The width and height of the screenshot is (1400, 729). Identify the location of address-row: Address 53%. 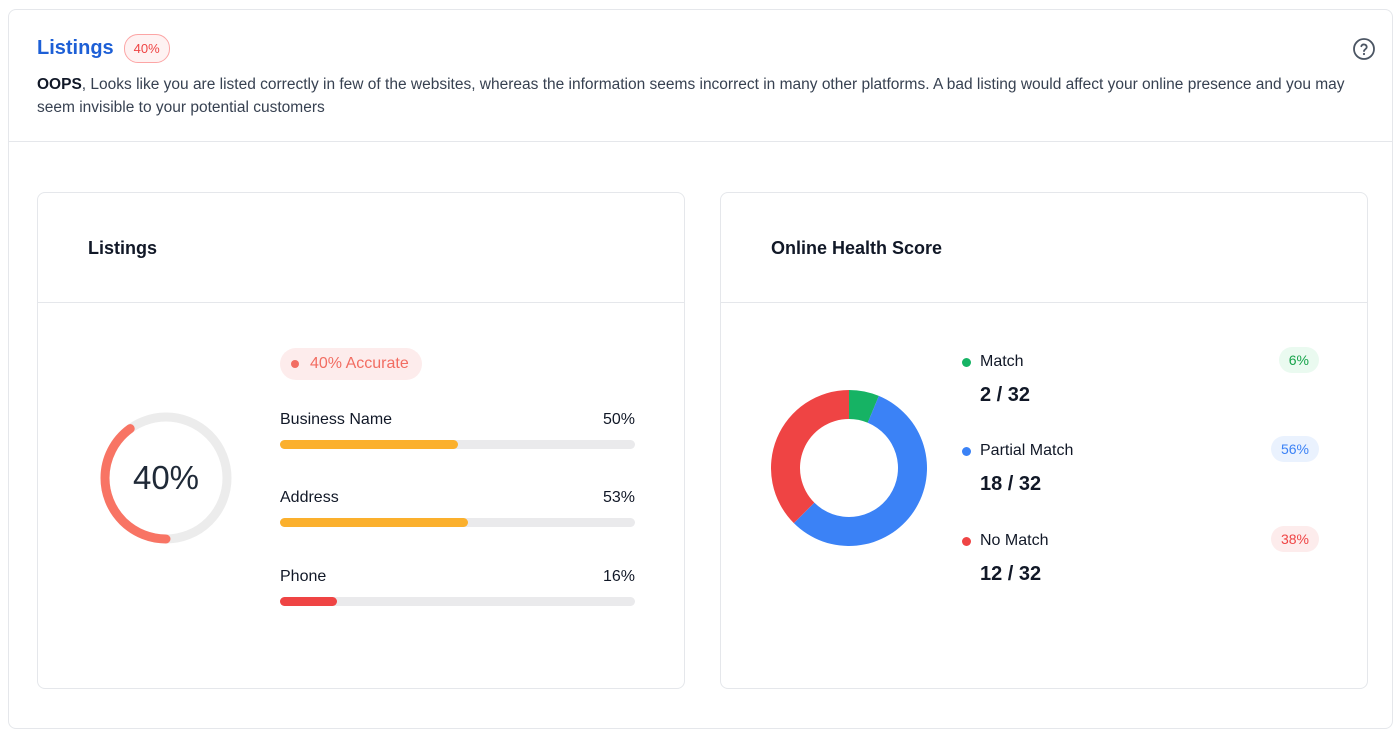
(457, 508).